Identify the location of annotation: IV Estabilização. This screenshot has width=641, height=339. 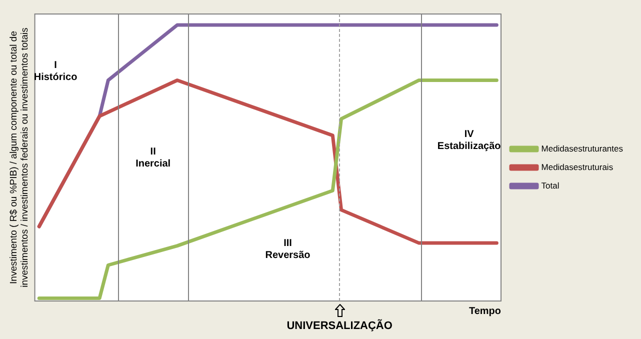
(469, 140).